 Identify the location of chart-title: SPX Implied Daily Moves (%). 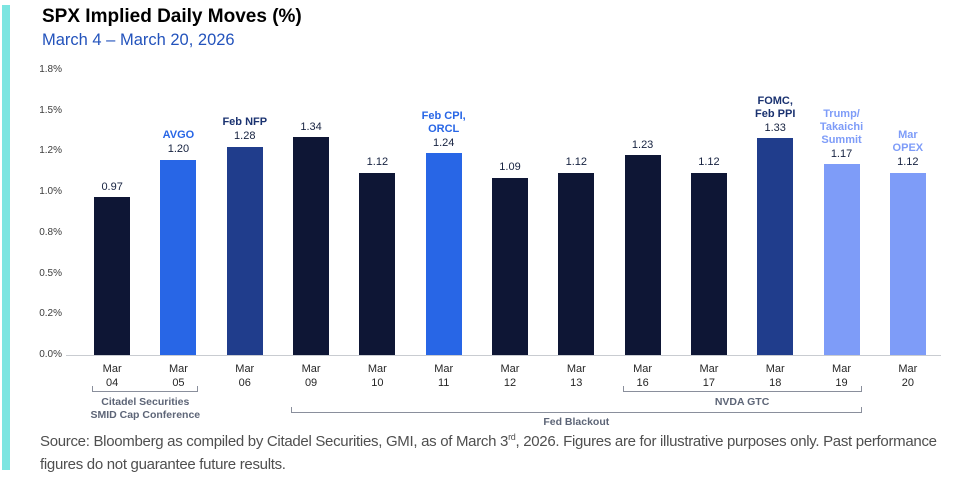
(172, 16).